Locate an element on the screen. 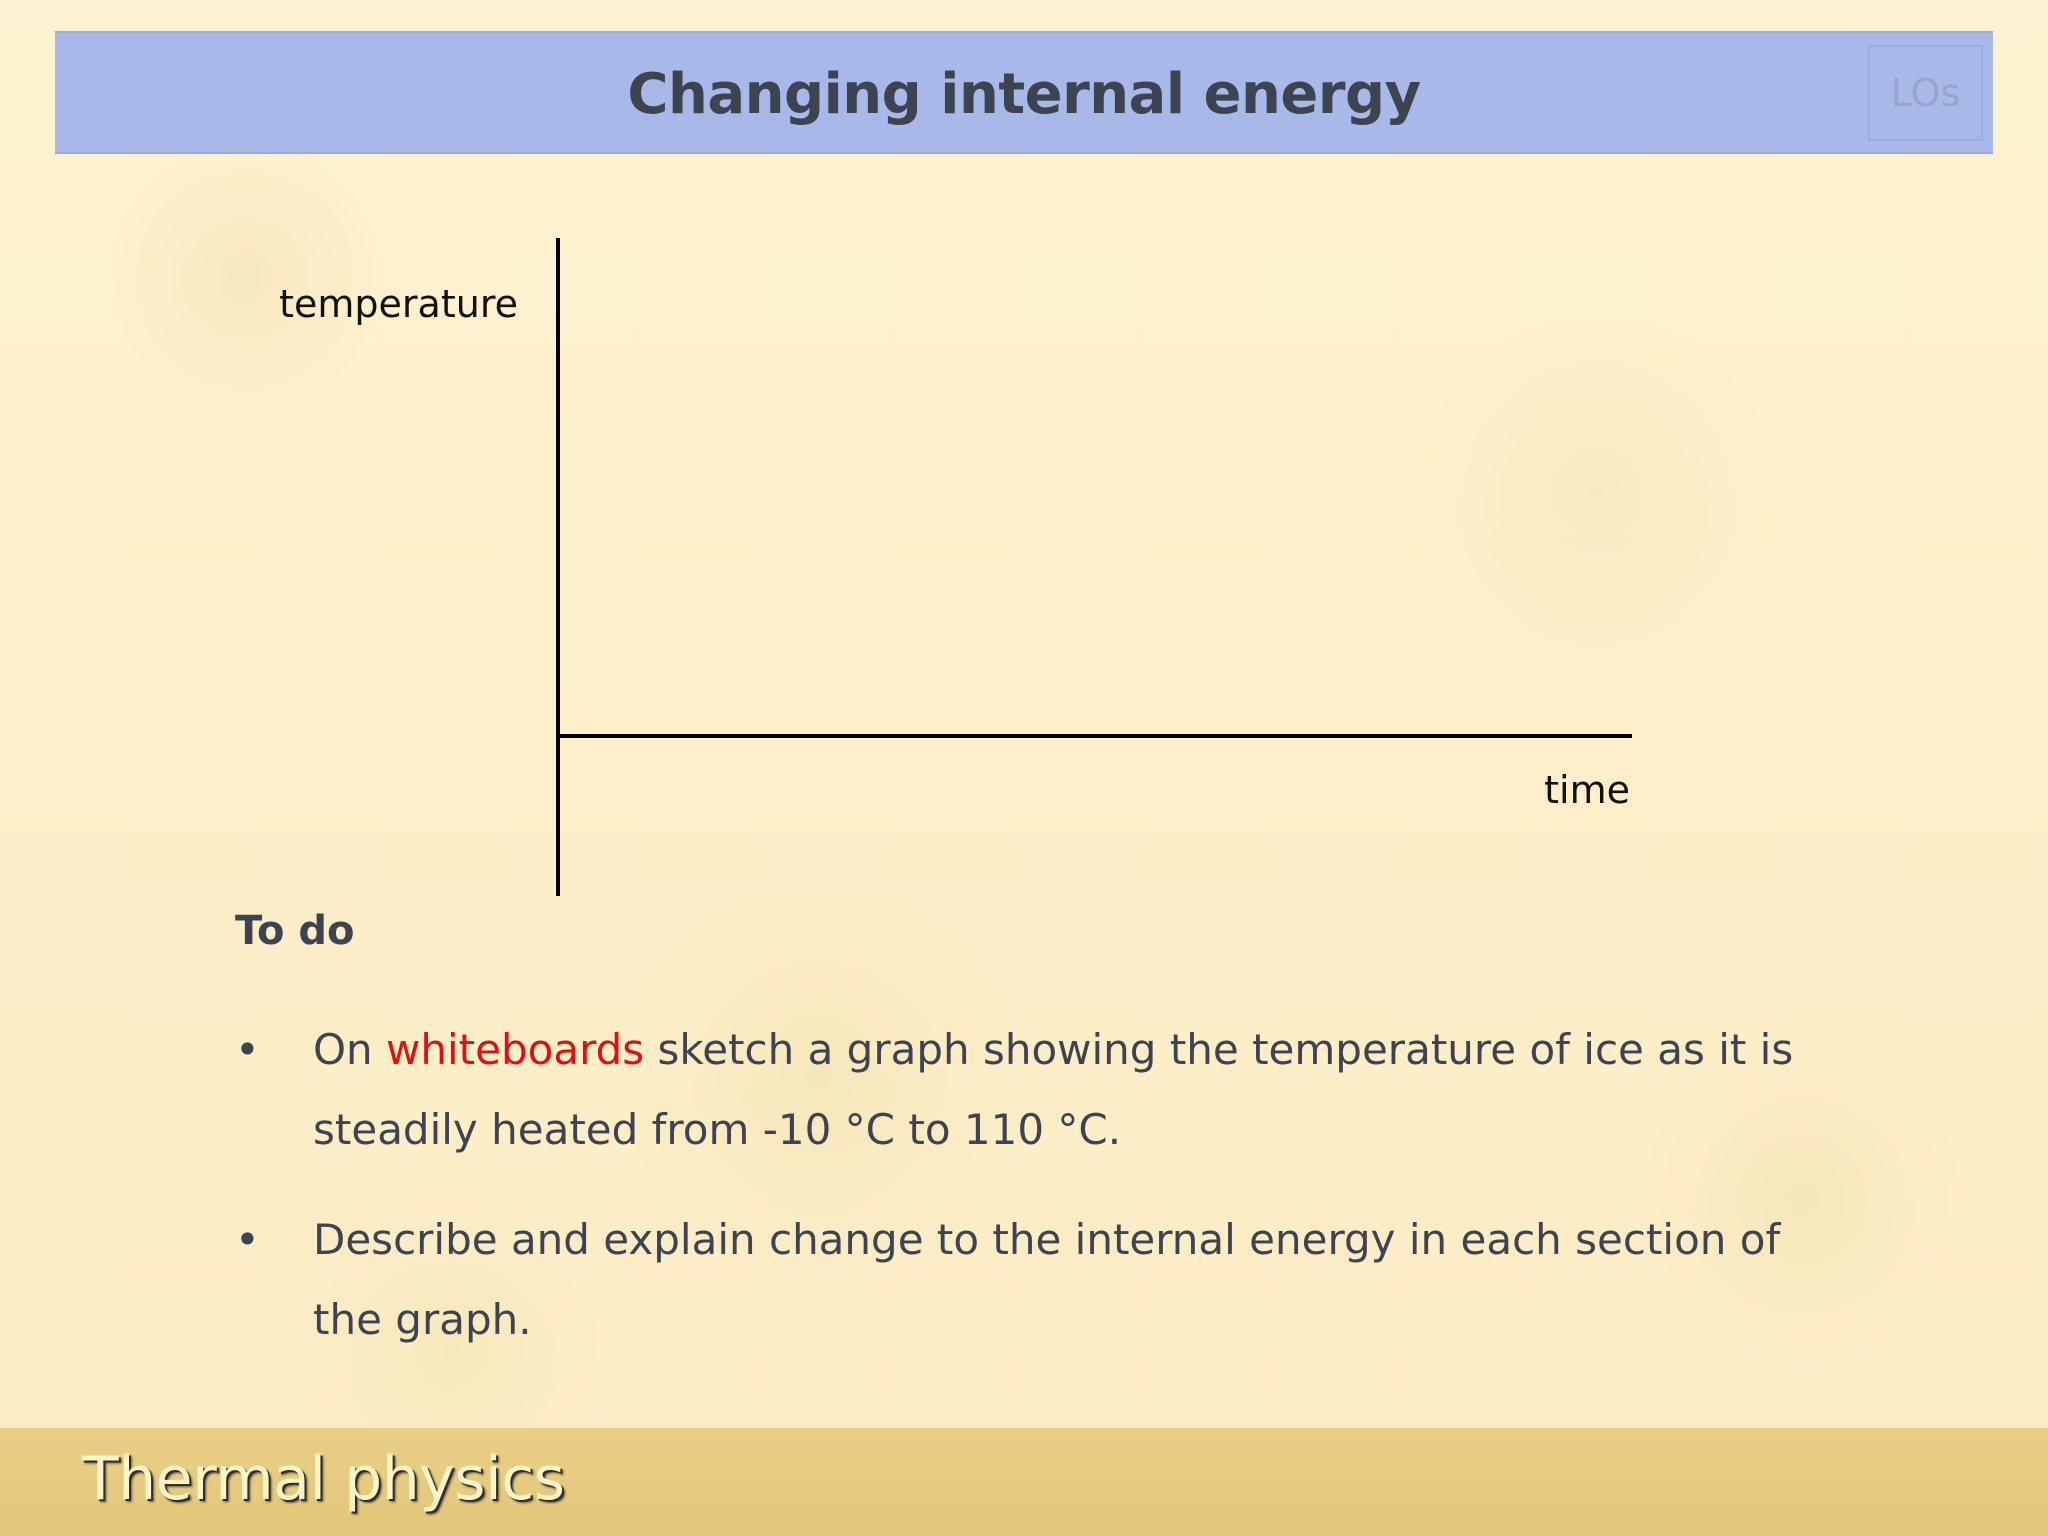 This screenshot has height=1536, width=2048. slide-title: Changing internal energy is located at coordinates (1024, 94).